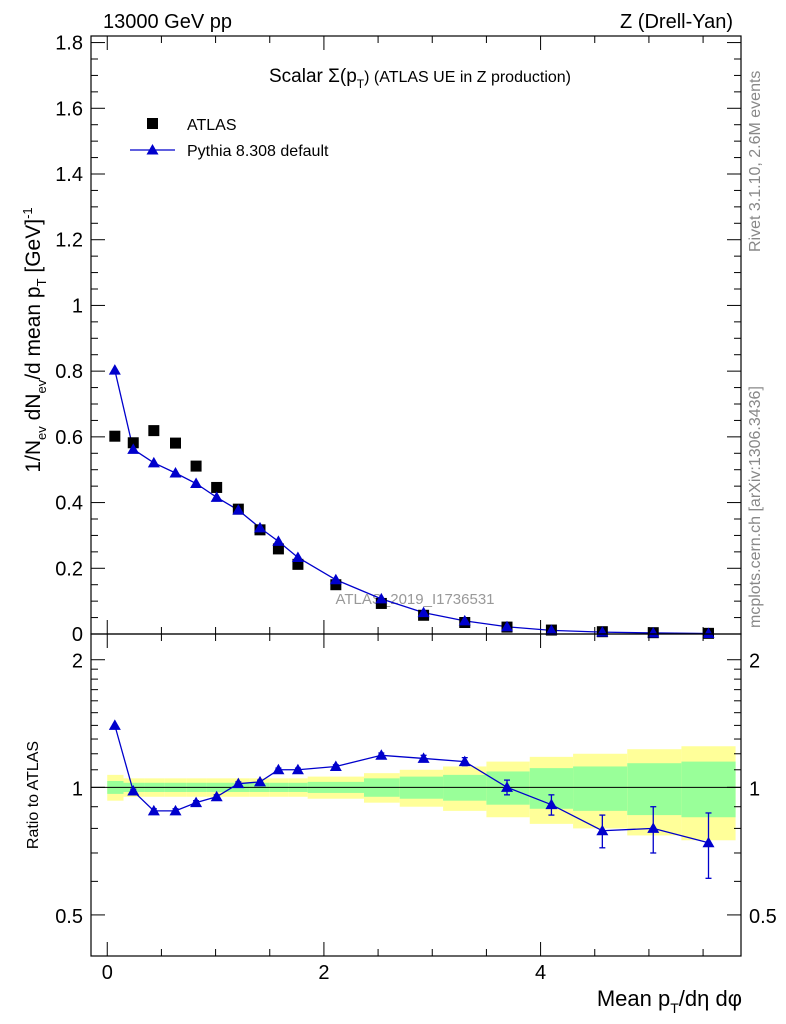 Image resolution: width=786 pixels, height=1024 pixels. Describe the element at coordinates (69, 109) in the screenshot. I see `main-y-tick-label: 1.6` at that location.